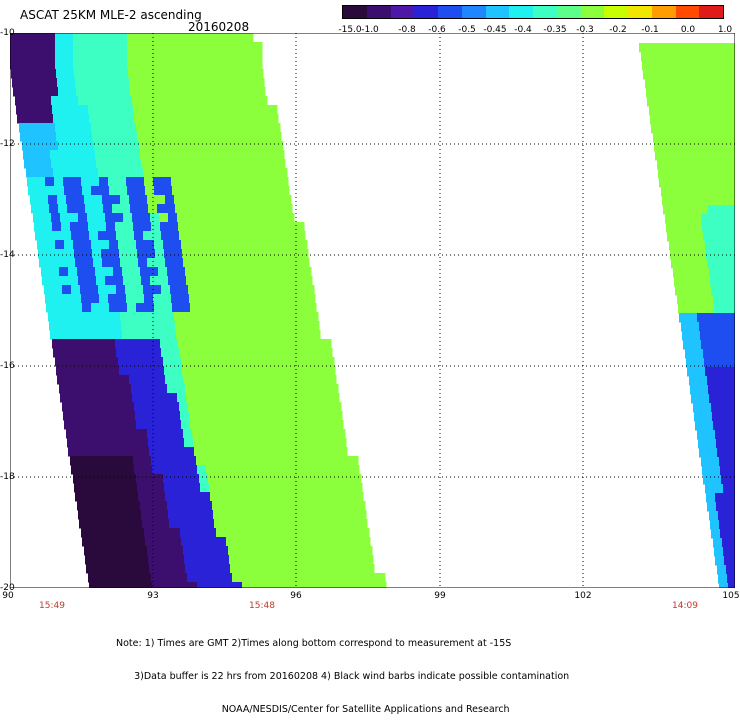  What do you see at coordinates (219, 27) in the screenshot?
I see `map-date: 20160208` at bounding box center [219, 27].